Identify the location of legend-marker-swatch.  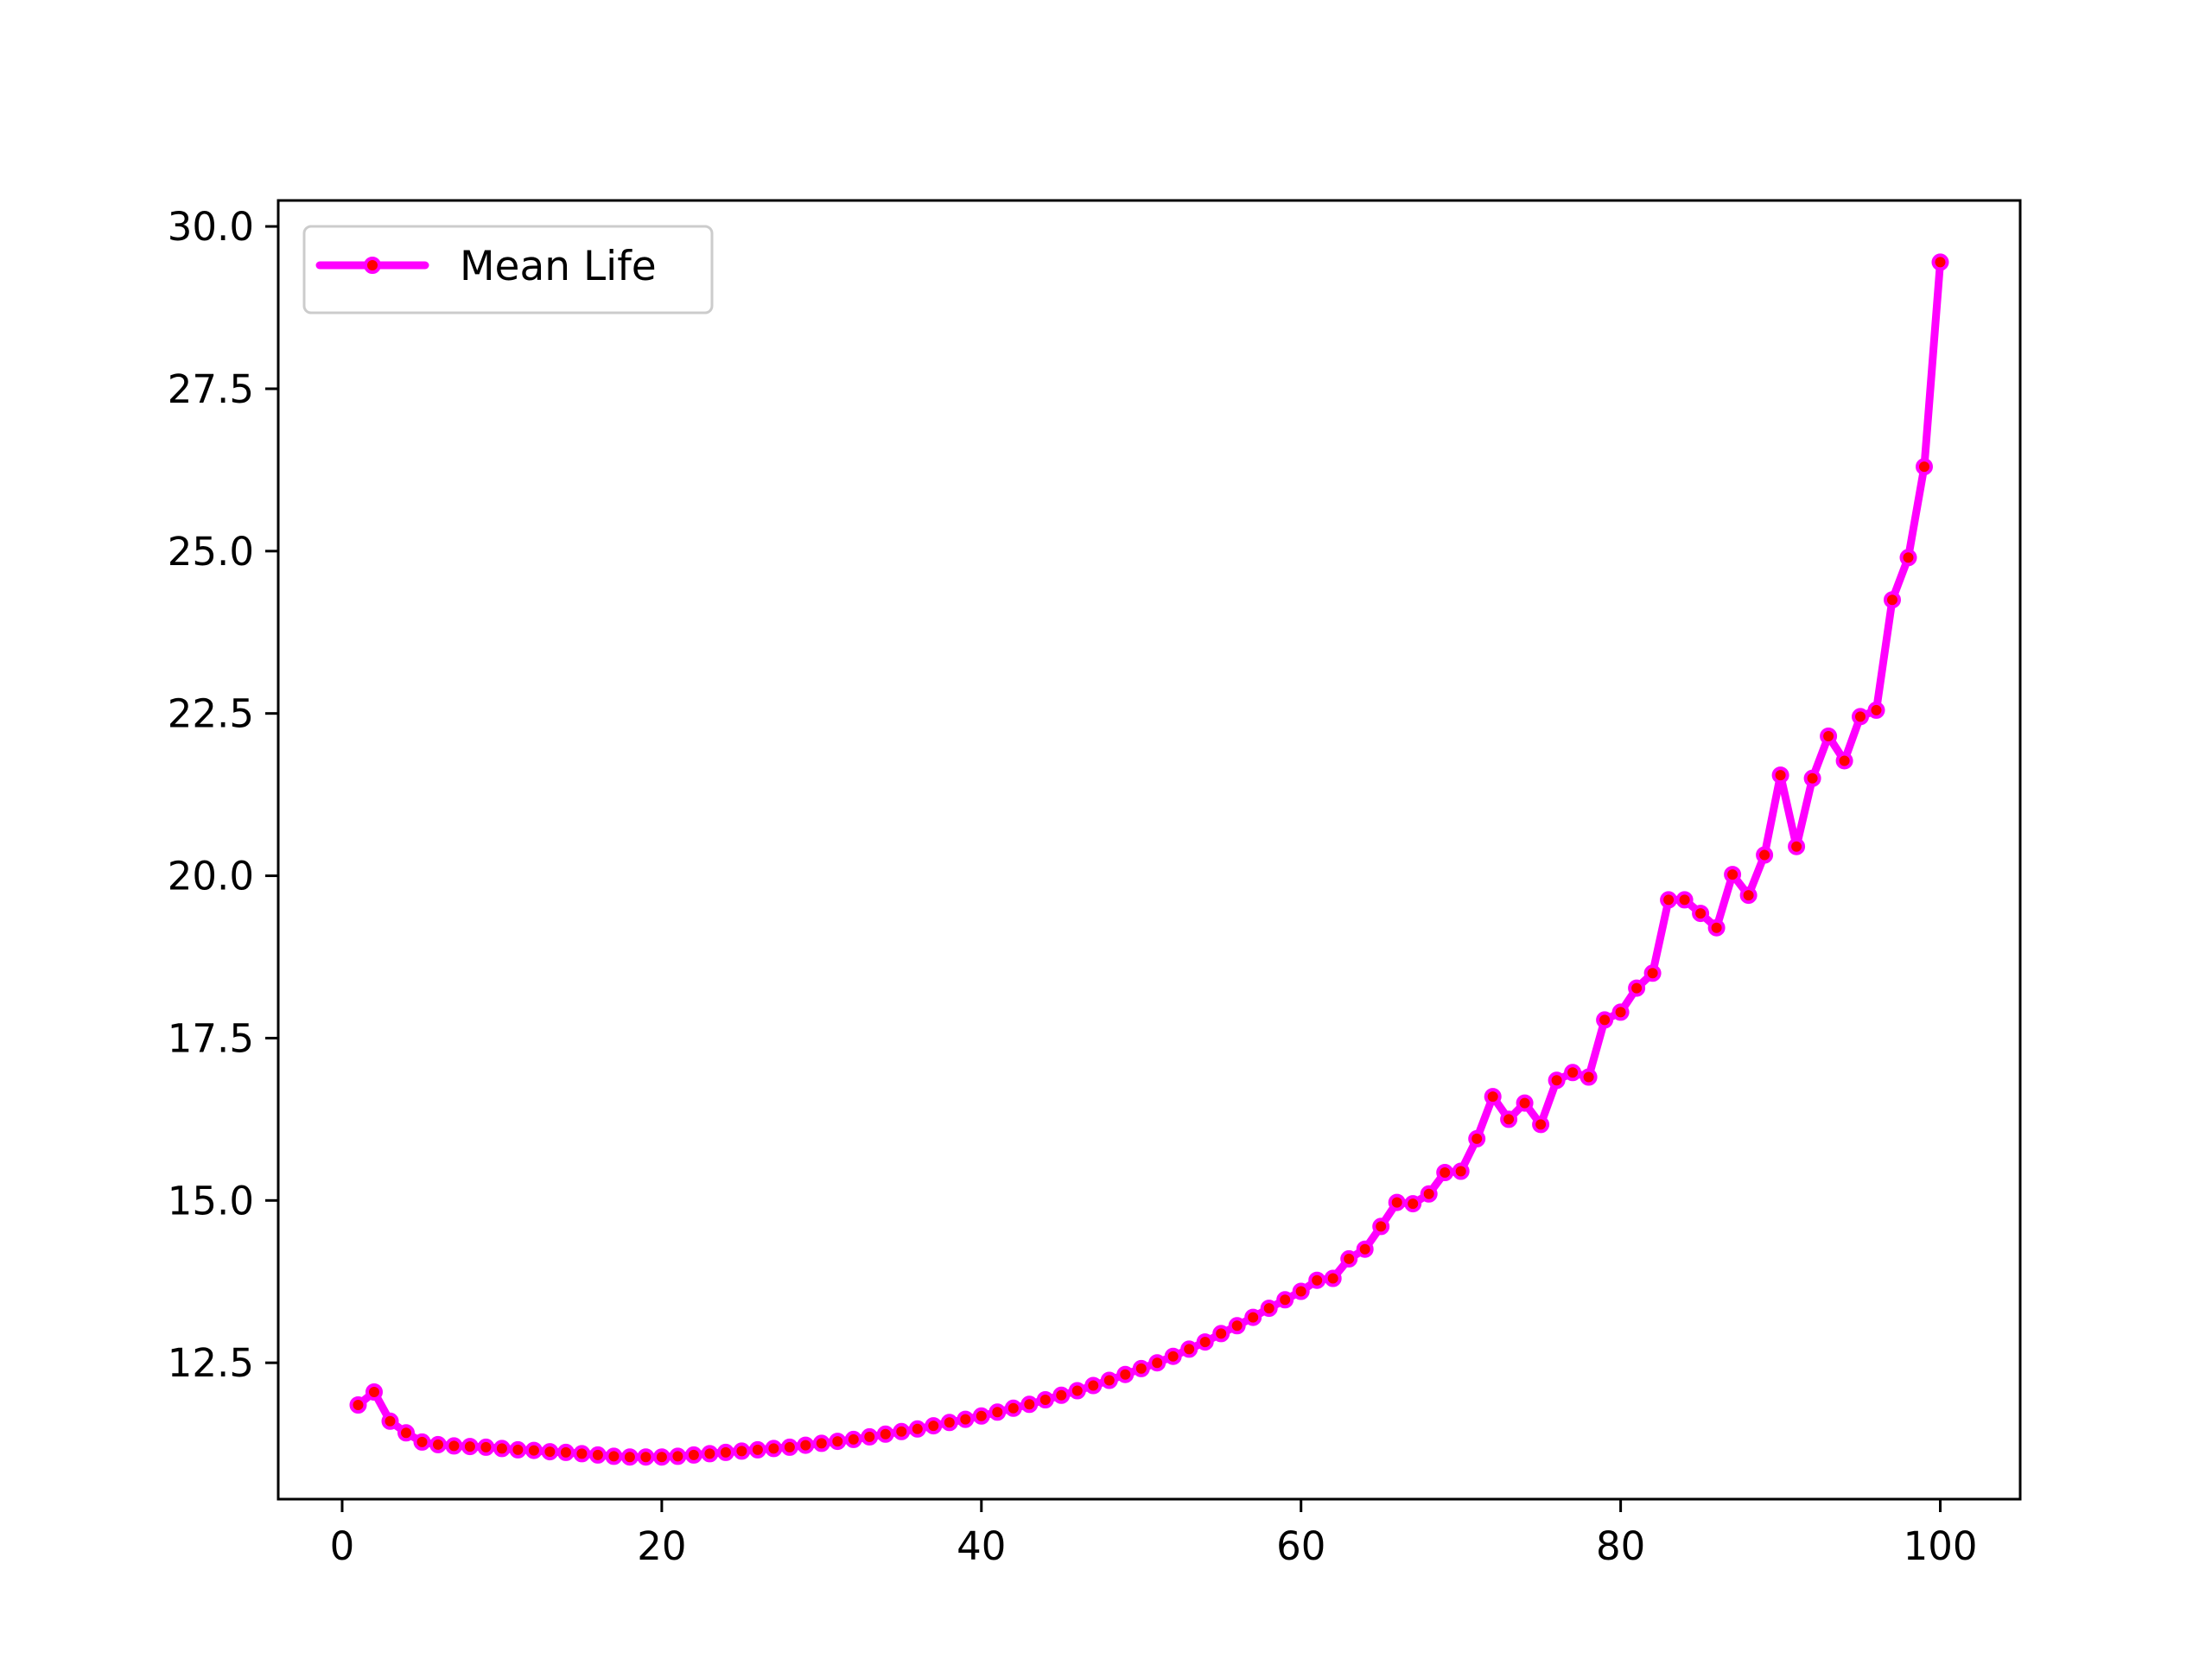
(372, 265).